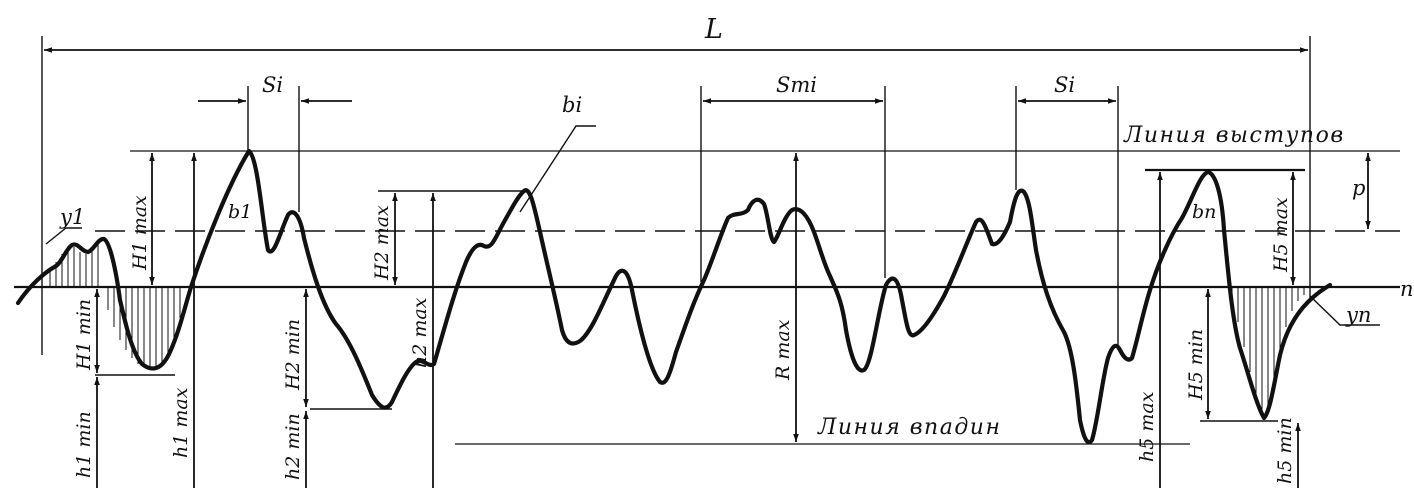  I want to click on label-Rmax: R max, so click(783, 350).